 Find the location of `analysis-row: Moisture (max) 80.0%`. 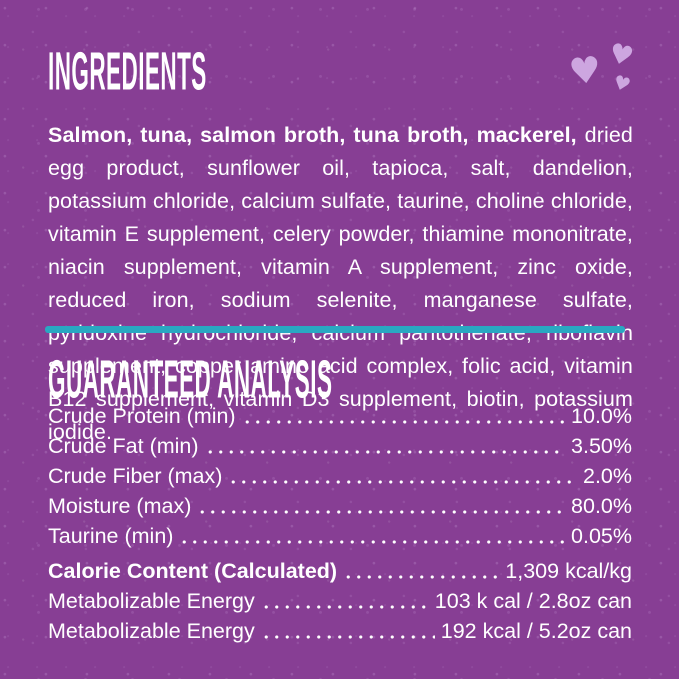

analysis-row: Moisture (max) 80.0% is located at coordinates (340, 506).